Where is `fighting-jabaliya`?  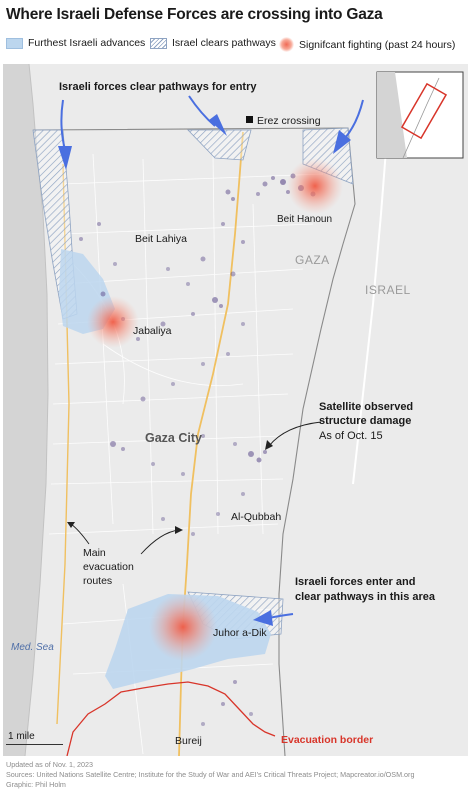 fighting-jabaliya is located at coordinates (113, 322).